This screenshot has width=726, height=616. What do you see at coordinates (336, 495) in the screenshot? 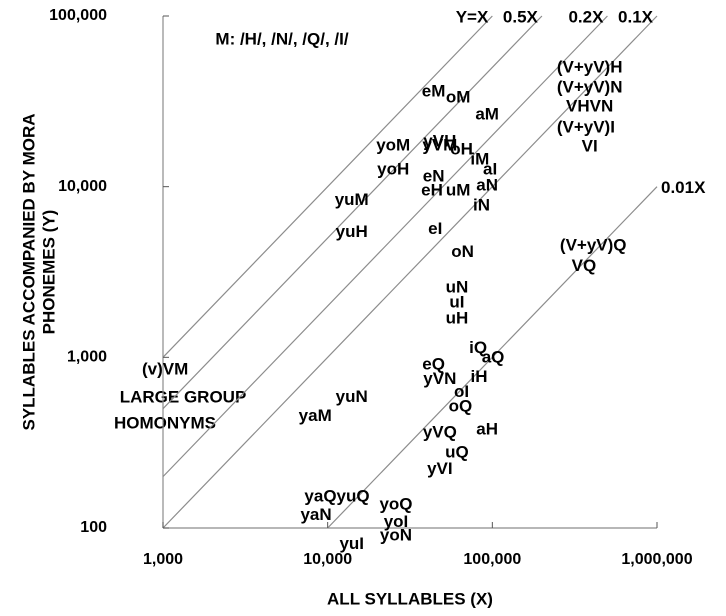
I see `point-label: yaQyuQ` at bounding box center [336, 495].